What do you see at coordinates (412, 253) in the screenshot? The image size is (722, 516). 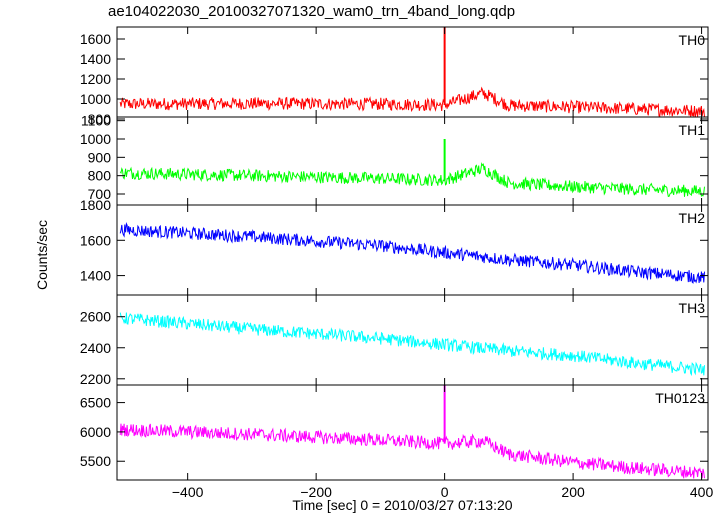 I see `series-th2` at bounding box center [412, 253].